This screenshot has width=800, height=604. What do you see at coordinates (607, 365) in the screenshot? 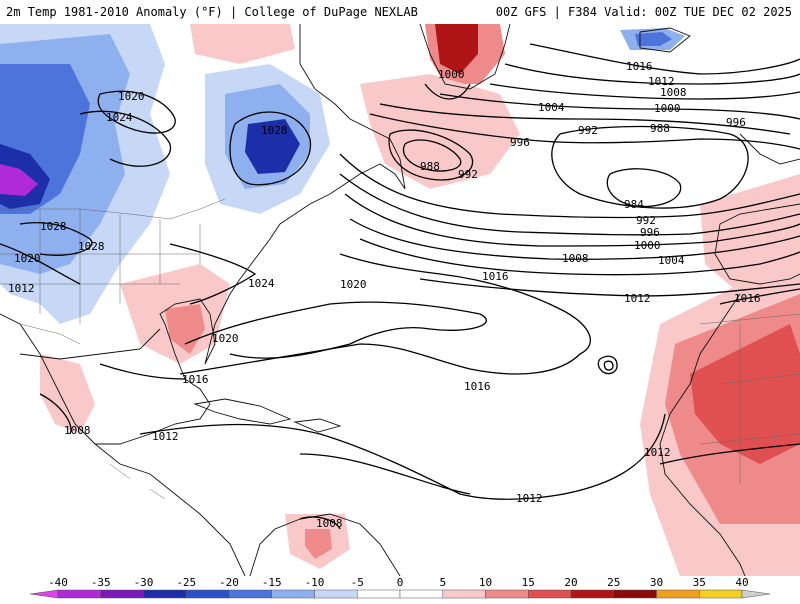
I see `isobar-high-eastern` at bounding box center [607, 365].